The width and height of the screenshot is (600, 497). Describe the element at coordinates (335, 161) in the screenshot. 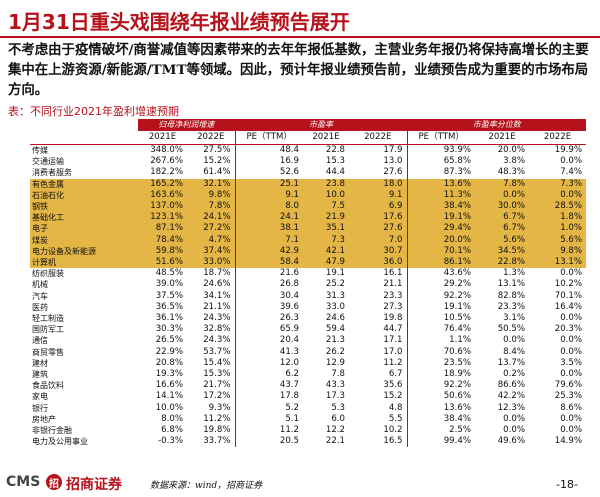

I see `row-value-cell: 15.3` at that location.